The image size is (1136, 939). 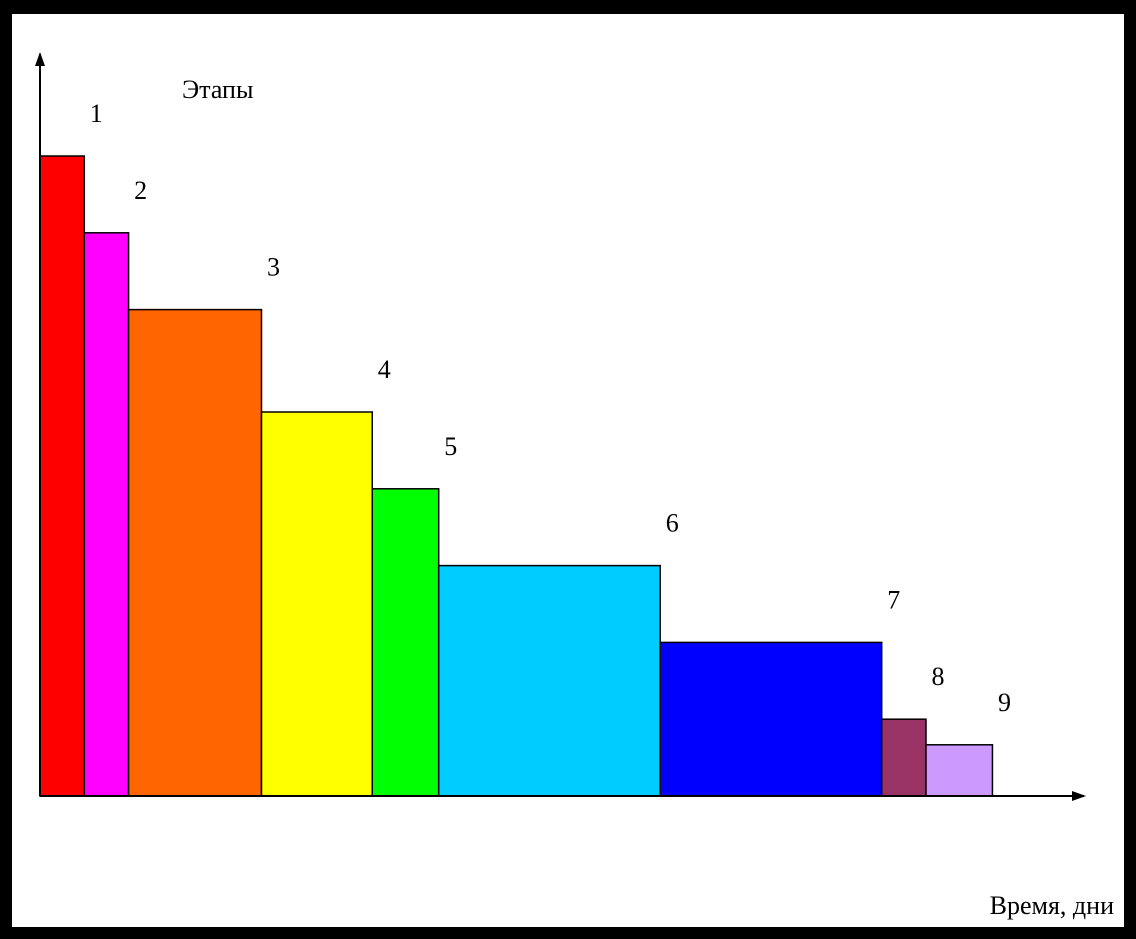 I want to click on bar-label-stage-6: 6, so click(x=672, y=523).